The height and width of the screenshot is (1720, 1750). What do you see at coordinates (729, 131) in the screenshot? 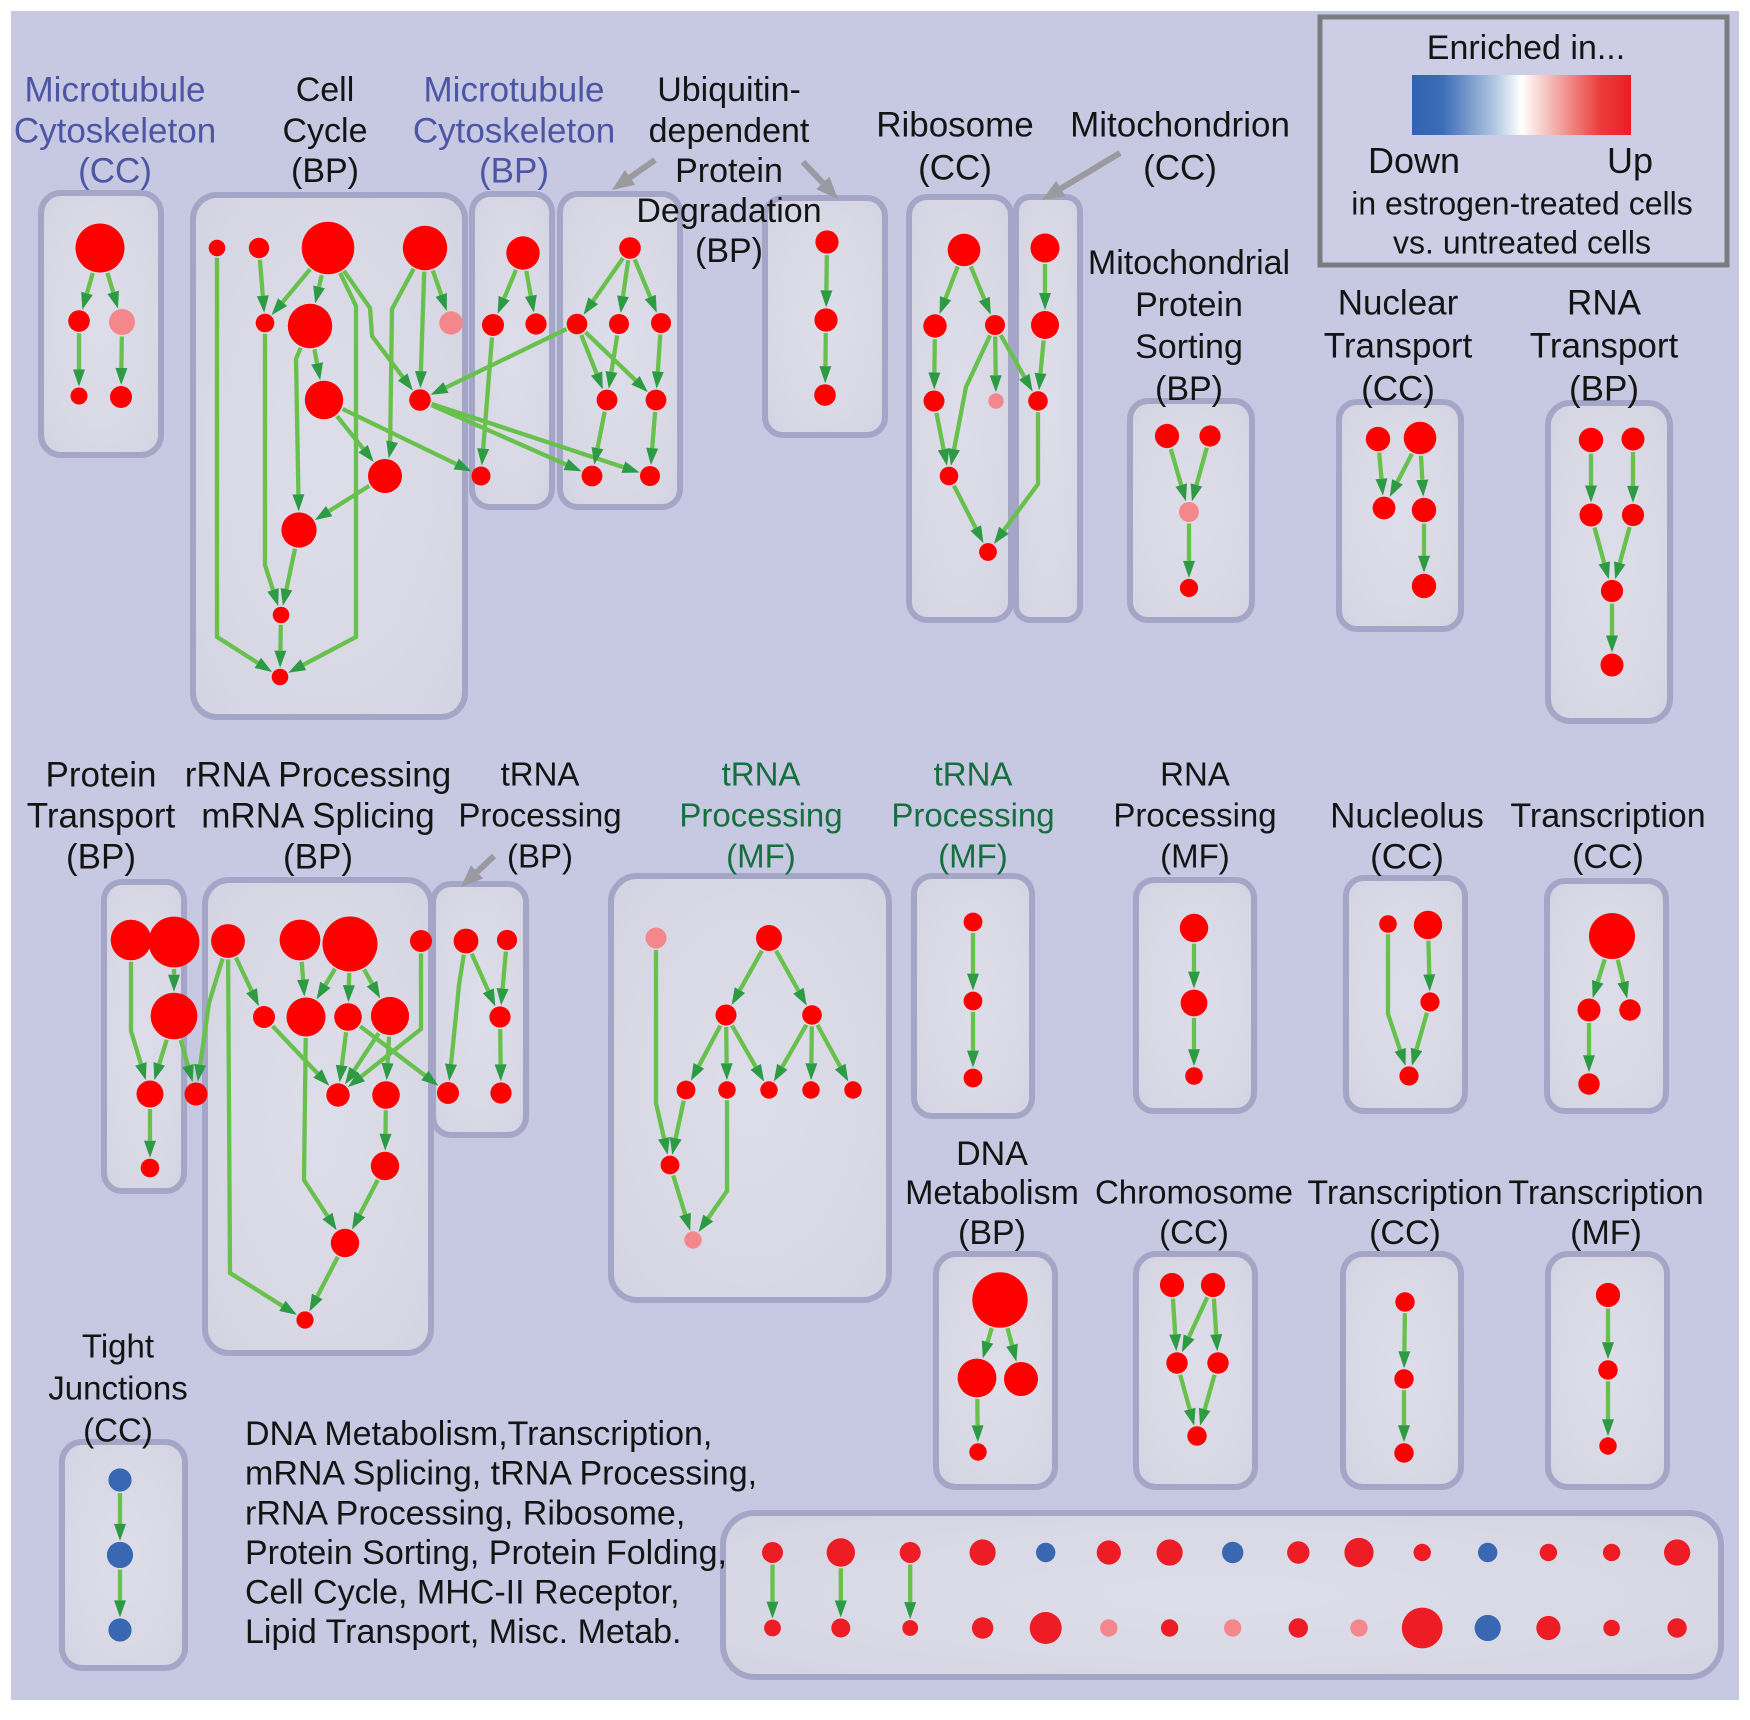
I see `svg-text: dependent` at bounding box center [729, 131].